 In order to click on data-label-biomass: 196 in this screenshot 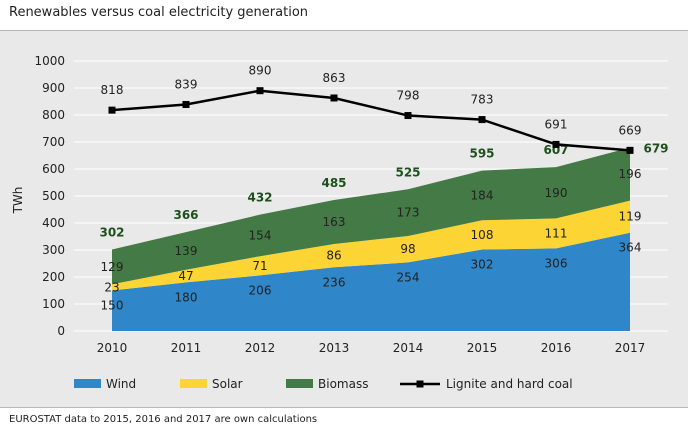, I will do `click(630, 174)`.